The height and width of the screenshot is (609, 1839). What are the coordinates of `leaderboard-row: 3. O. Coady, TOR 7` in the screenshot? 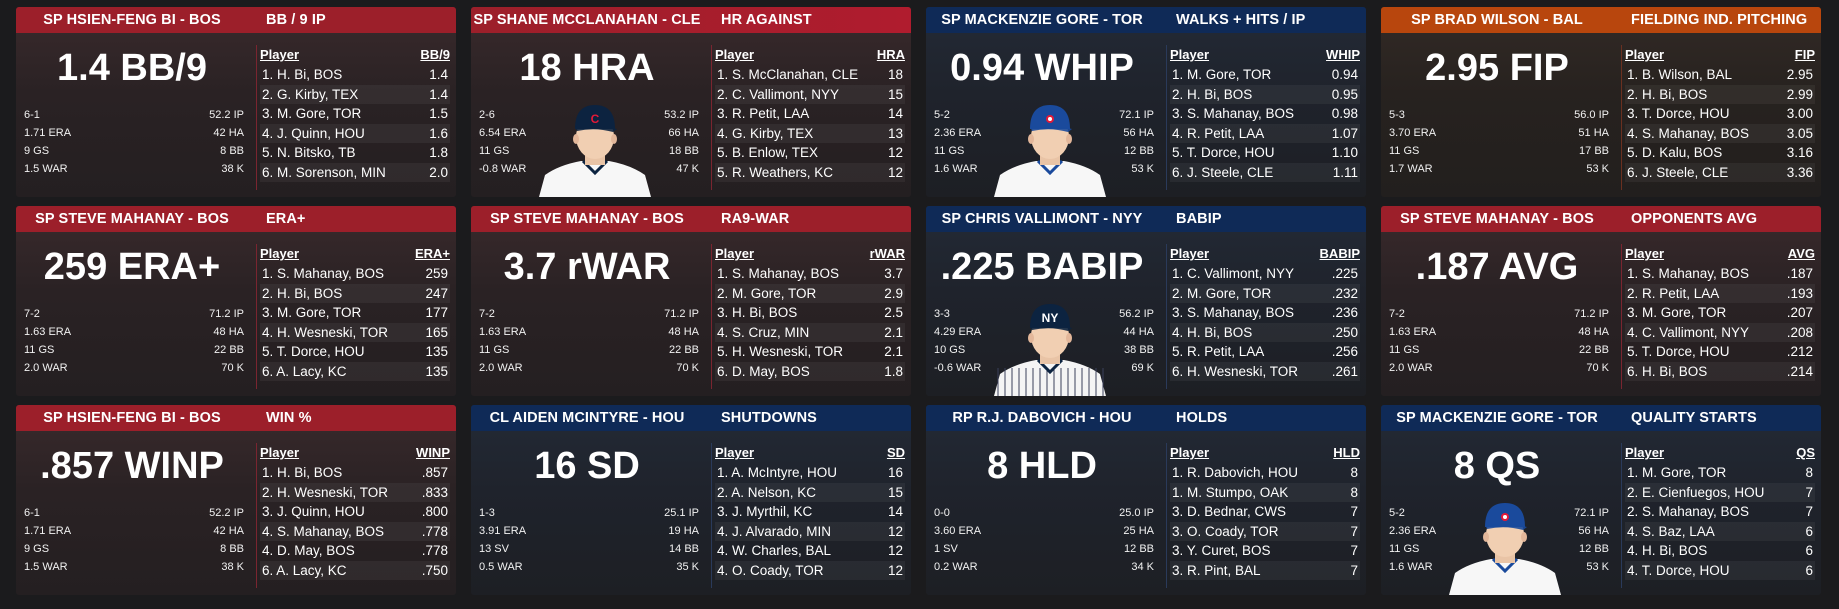 It's located at (1265, 531).